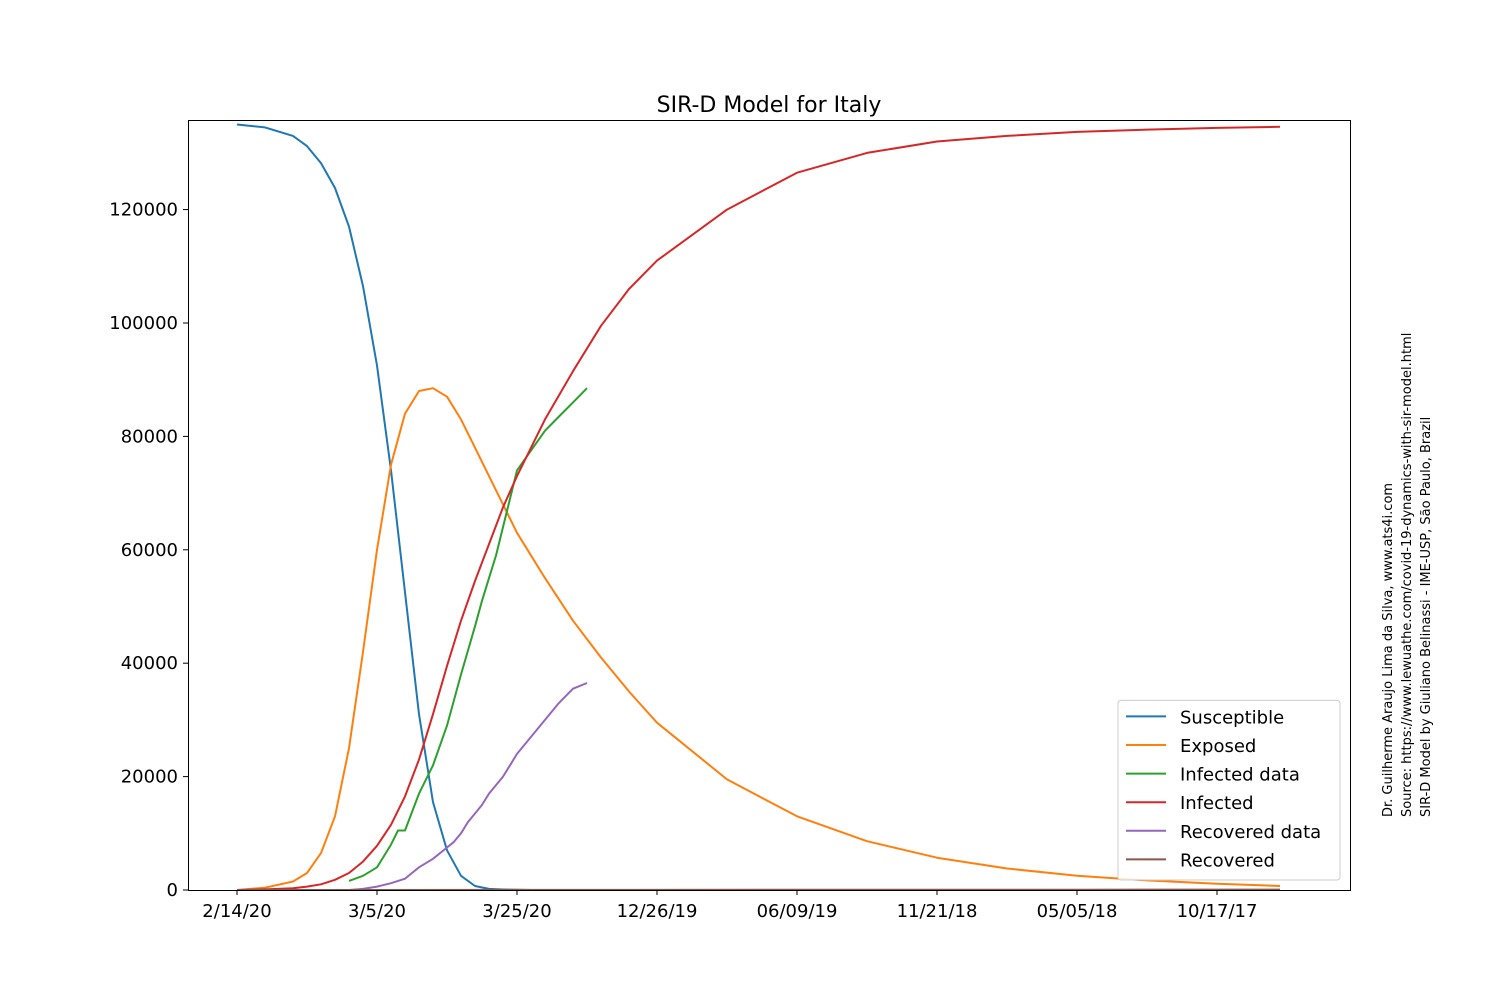  I want to click on x-tick-label: 05/05/18, so click(1077, 911).